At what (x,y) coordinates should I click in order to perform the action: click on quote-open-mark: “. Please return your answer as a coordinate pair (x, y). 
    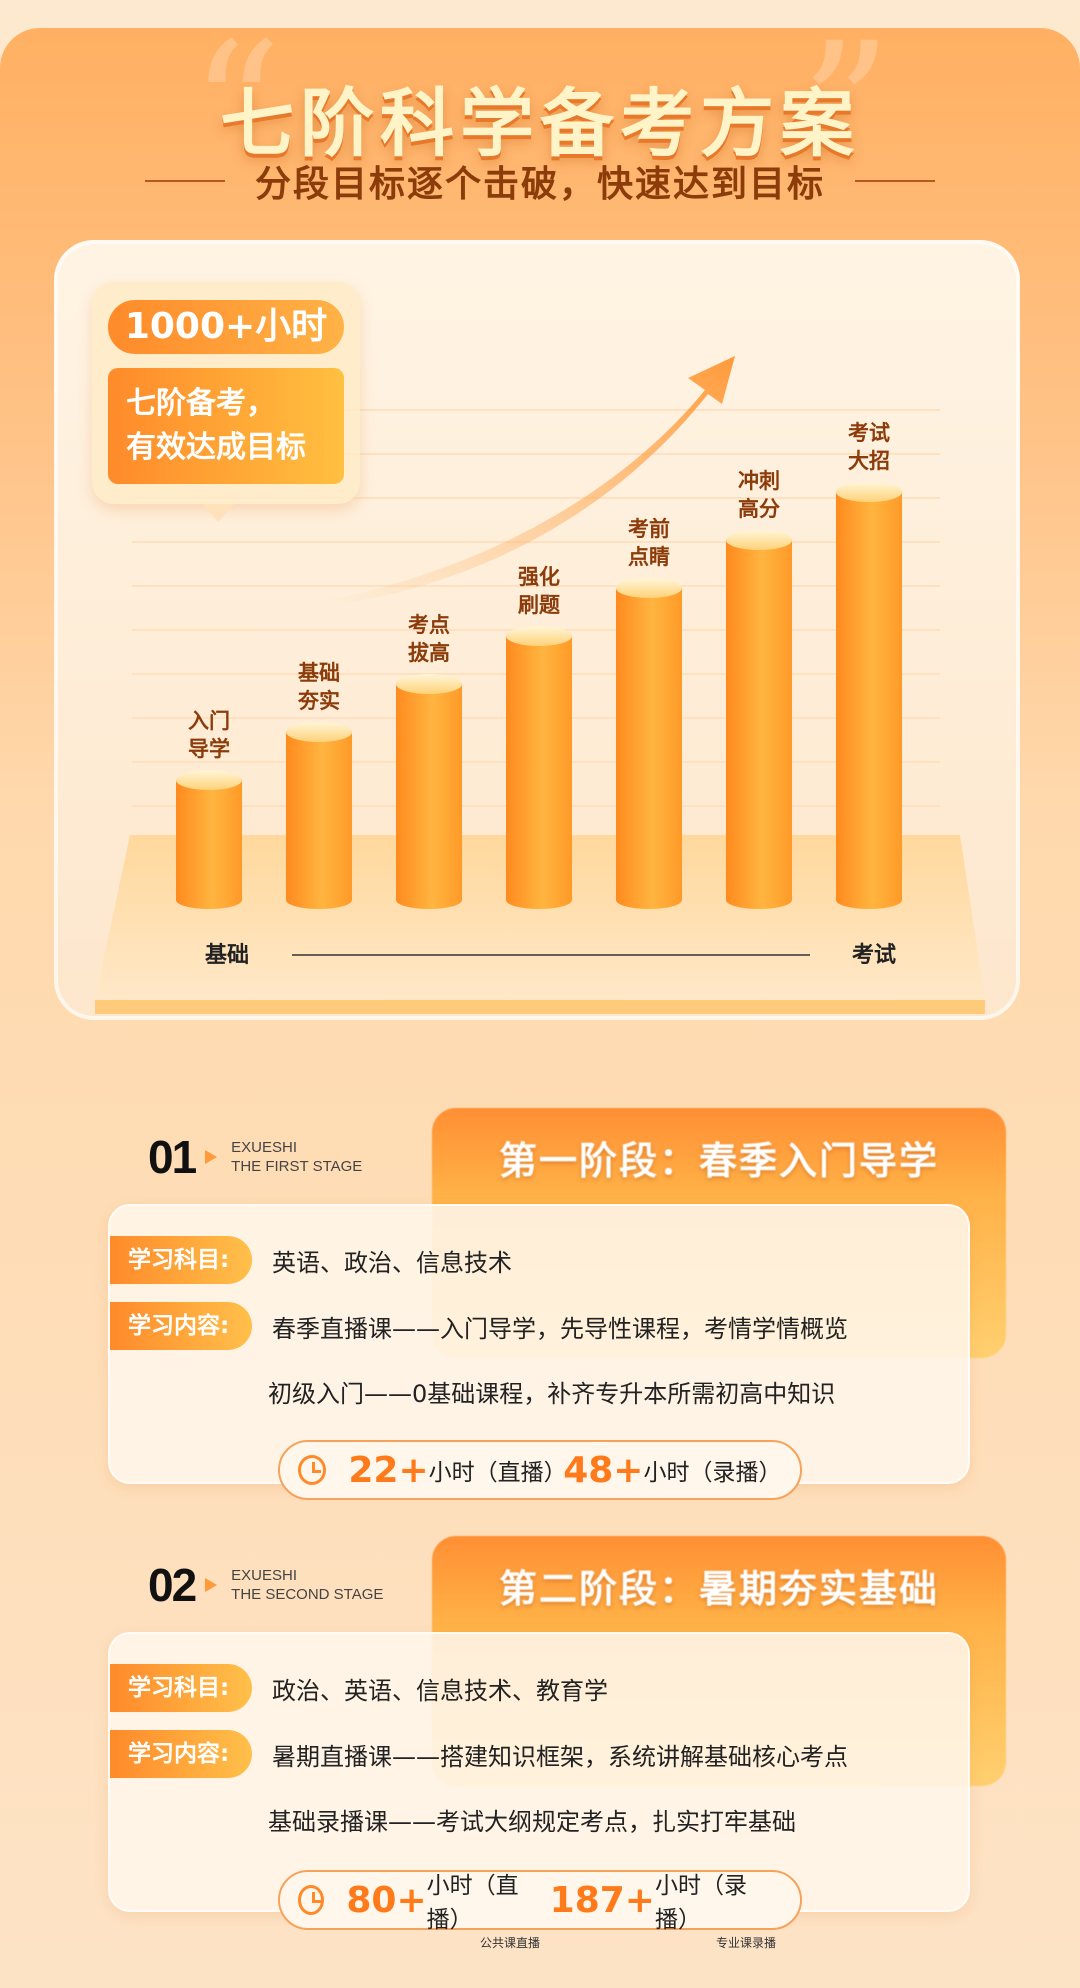
    Looking at the image, I should click on (236, 109).